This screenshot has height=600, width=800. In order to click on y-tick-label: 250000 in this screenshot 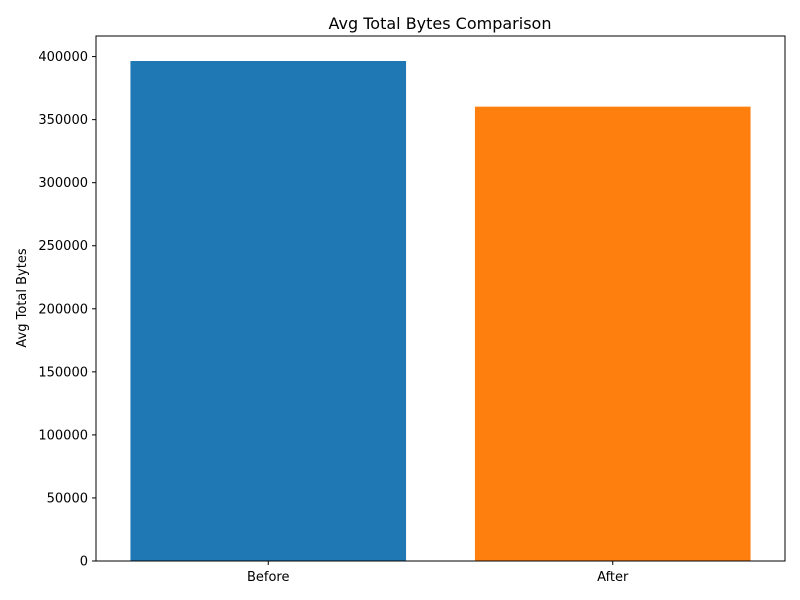, I will do `click(63, 246)`.